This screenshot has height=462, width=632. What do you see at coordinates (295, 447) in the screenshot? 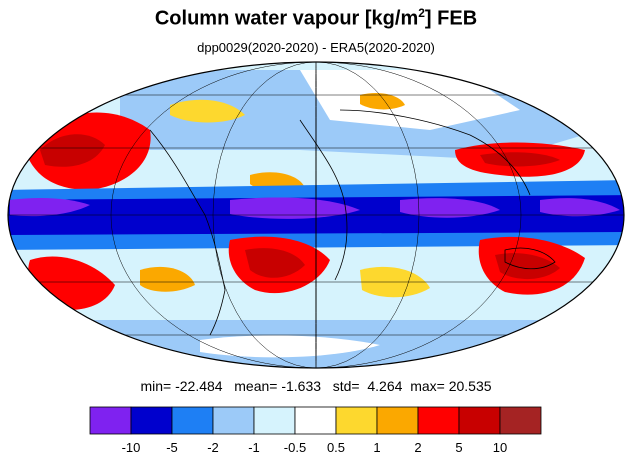
I see `colorbar-tick-label: -0.5` at bounding box center [295, 447].